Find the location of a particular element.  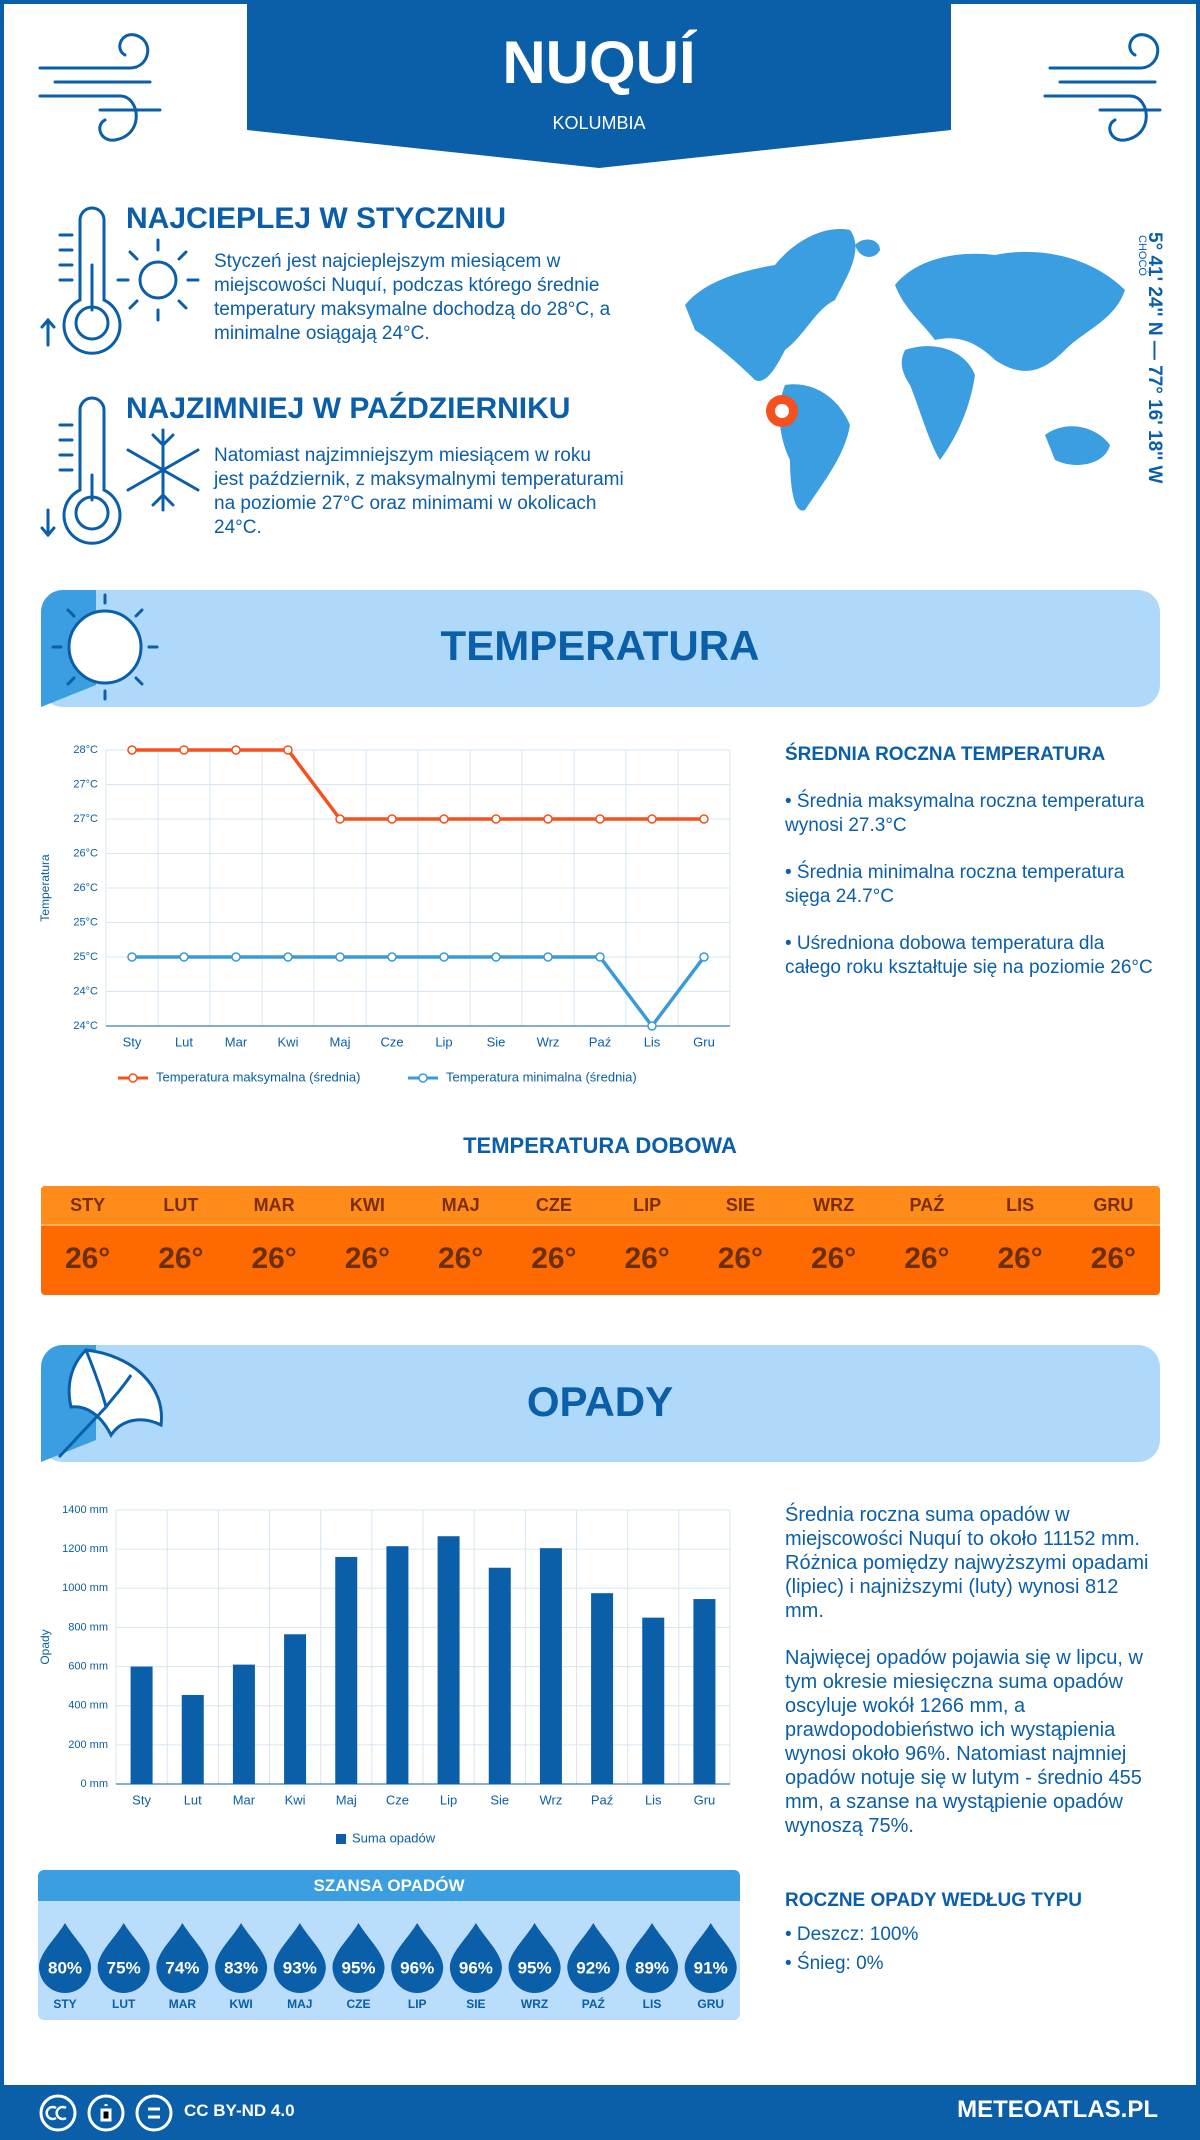

y-tick-label: 1000 mm is located at coordinates (85, 1588).